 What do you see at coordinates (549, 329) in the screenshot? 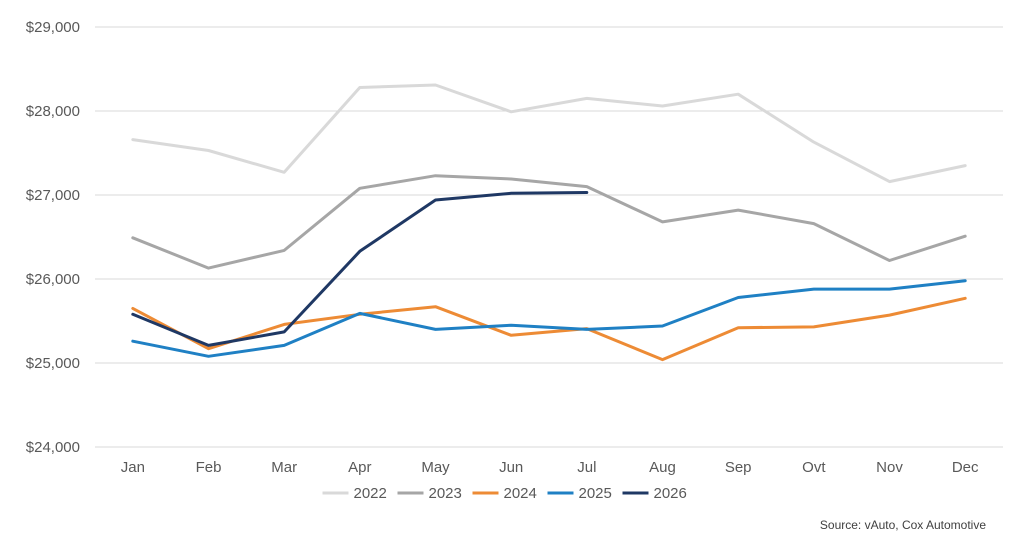
I see `series-line-2024` at bounding box center [549, 329].